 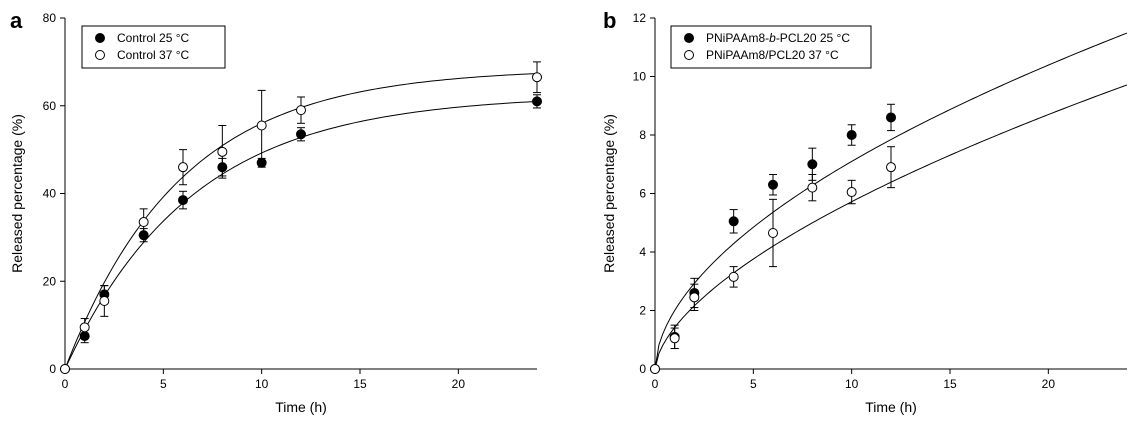 I want to click on legend-entry: PNiPAAm8-b-PCL20 25 °C, so click(x=778, y=38).